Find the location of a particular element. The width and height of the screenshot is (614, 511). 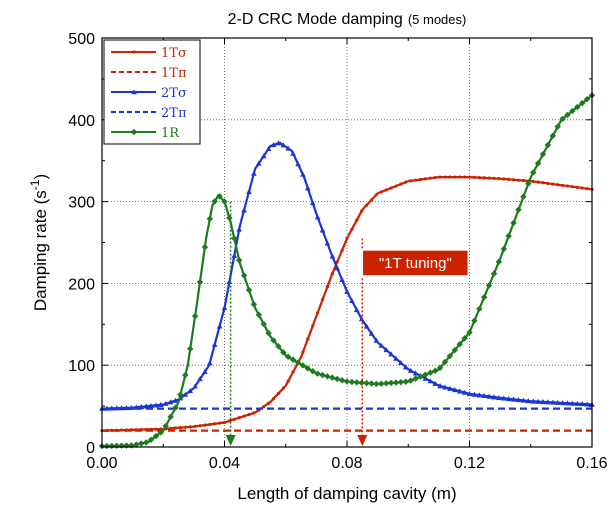

y-axis-title-close: ) is located at coordinates (40, 177).